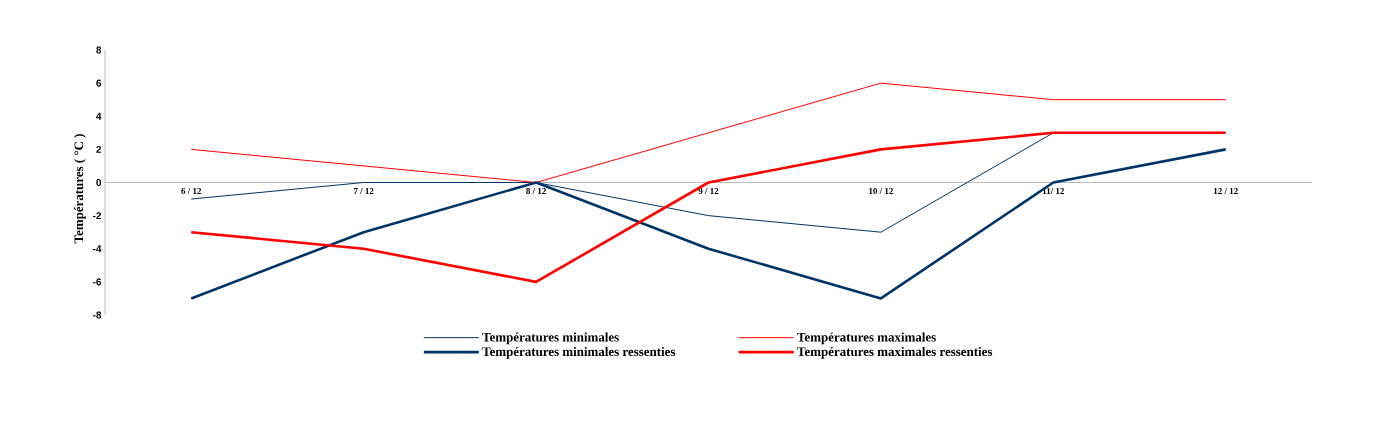 Image resolution: width=1382 pixels, height=434 pixels. What do you see at coordinates (97, 249) in the screenshot?
I see `y-tick-label: -4` at bounding box center [97, 249].